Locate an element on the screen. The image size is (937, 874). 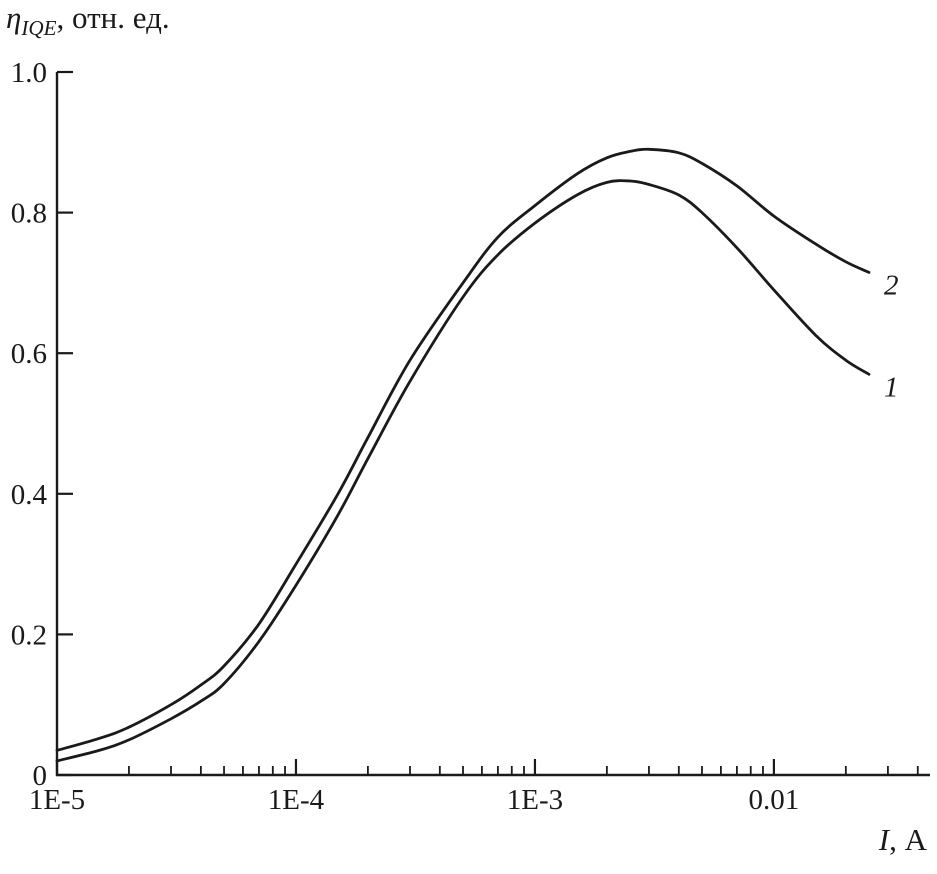
x-tick-label: 0.01 is located at coordinates (774, 800).